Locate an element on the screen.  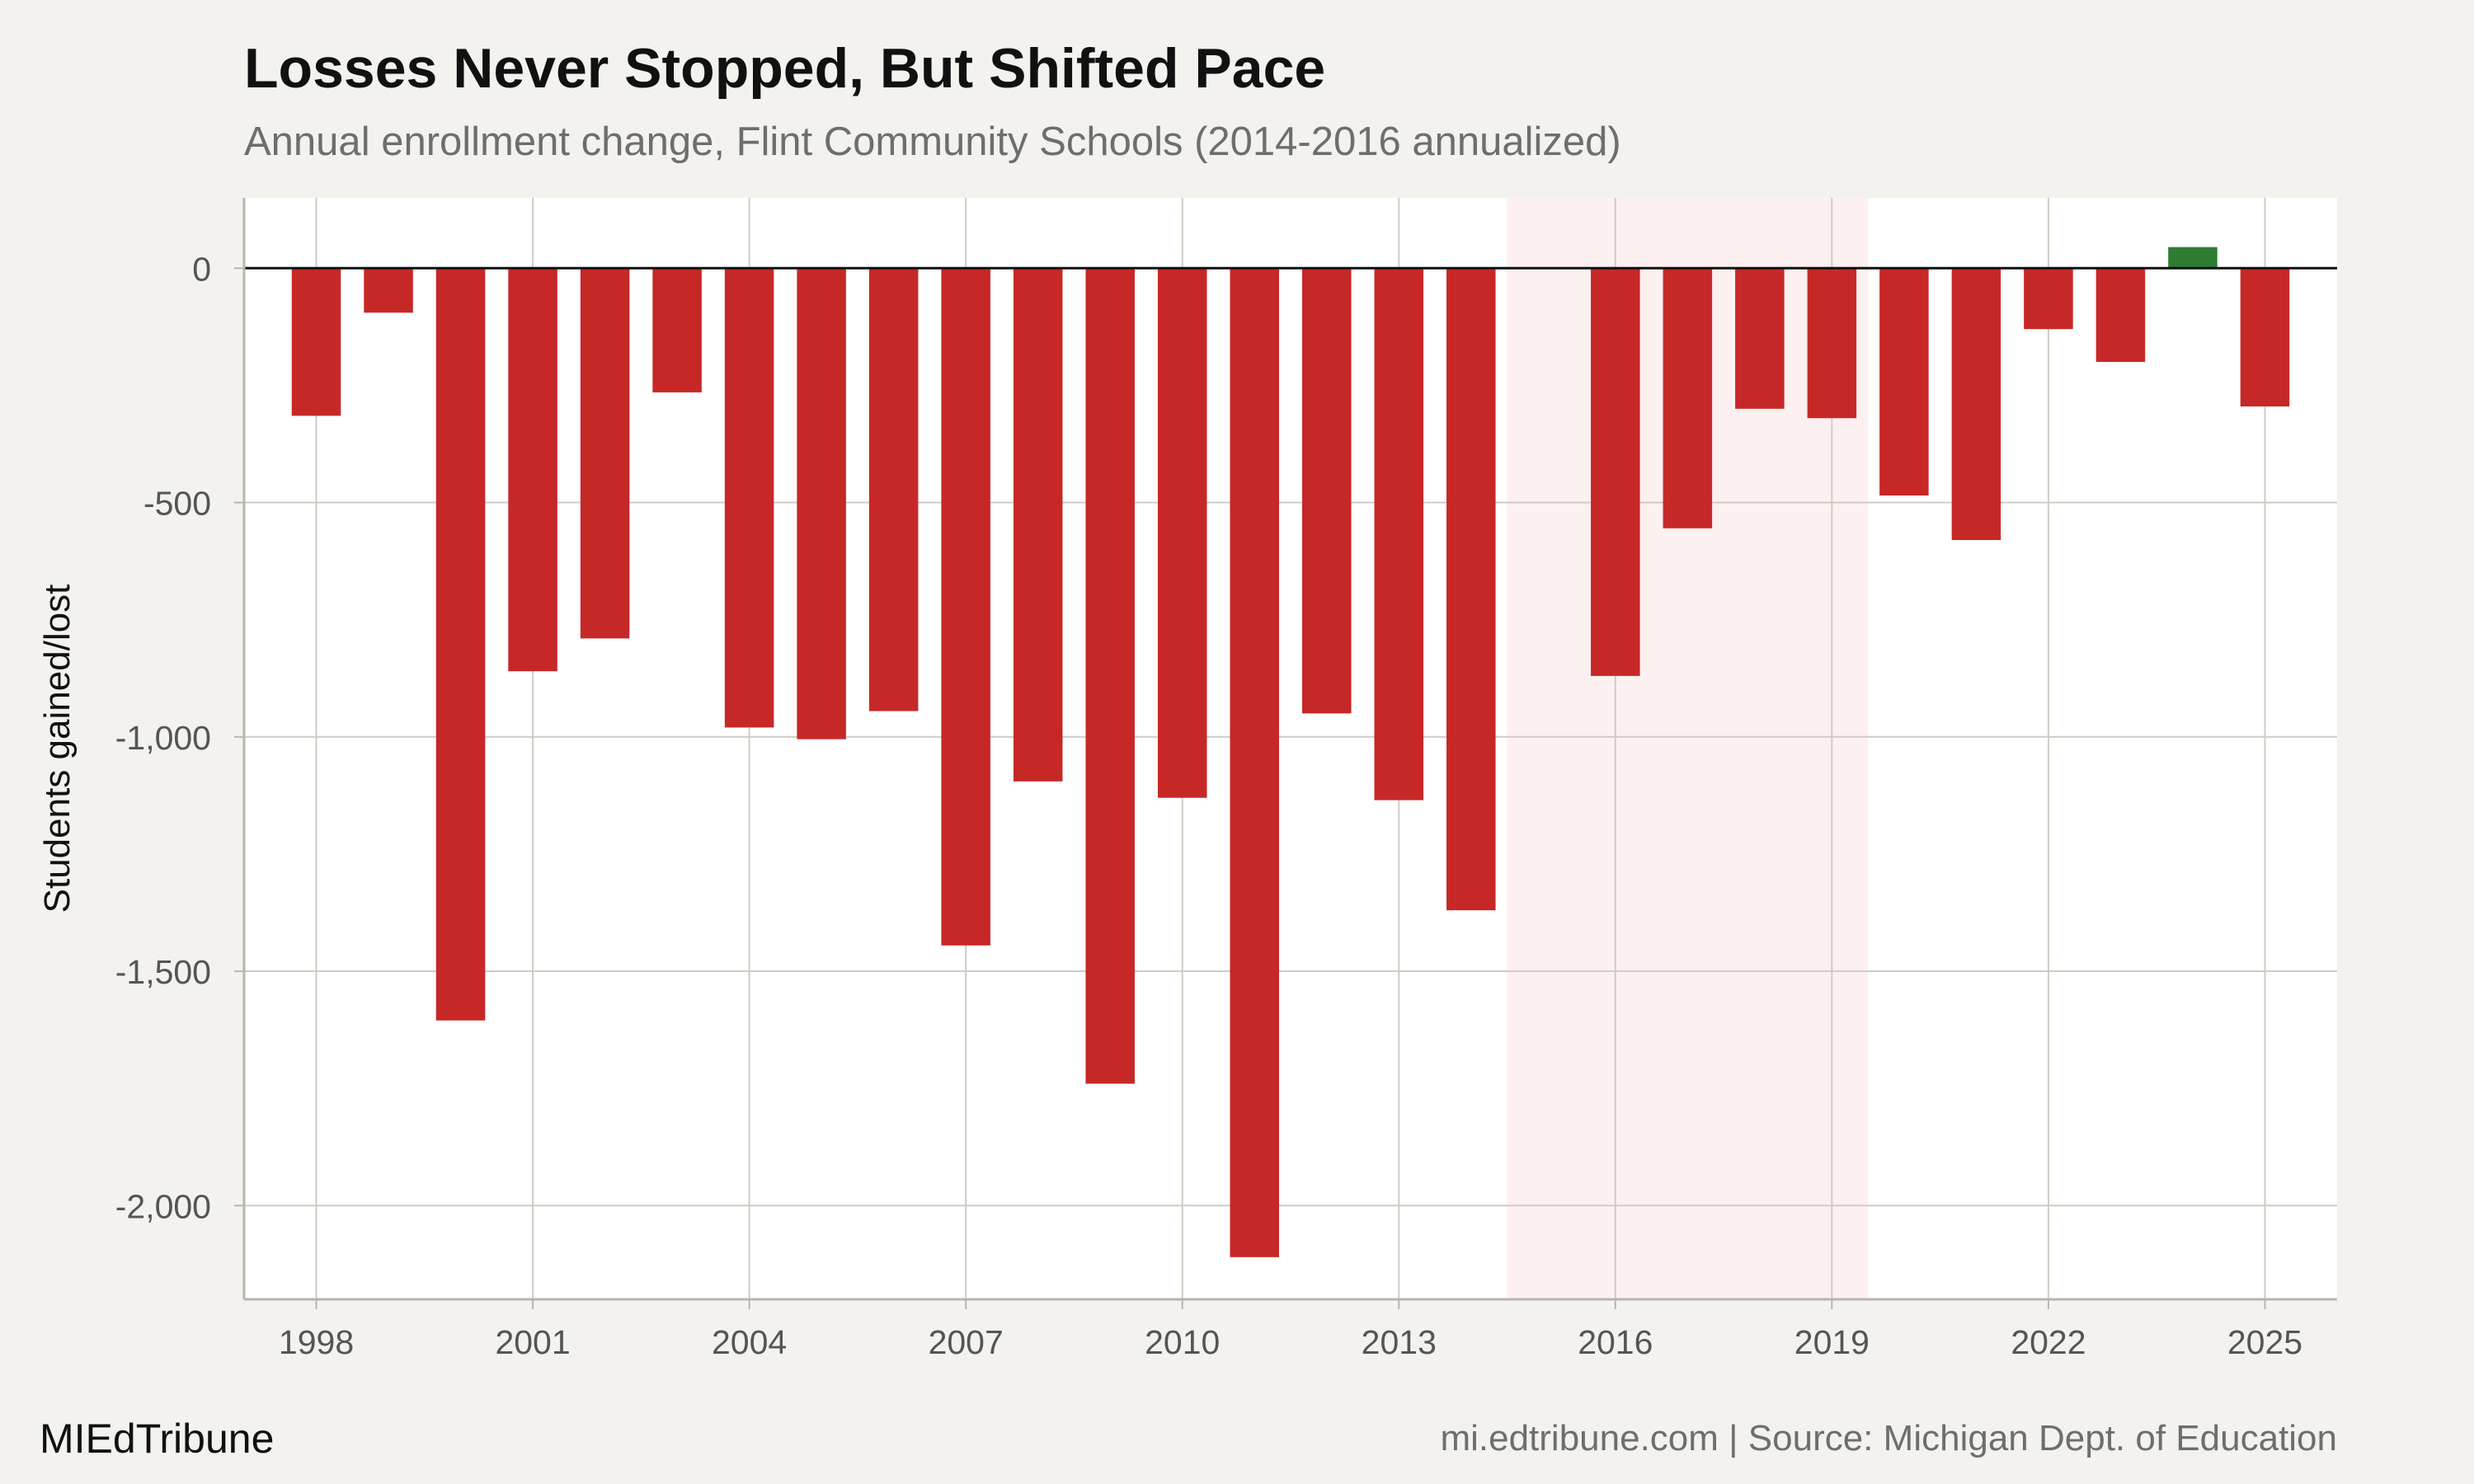
y-ticks: 0 -500 -1,000 -1,500 -2,000 is located at coordinates (179, 737).